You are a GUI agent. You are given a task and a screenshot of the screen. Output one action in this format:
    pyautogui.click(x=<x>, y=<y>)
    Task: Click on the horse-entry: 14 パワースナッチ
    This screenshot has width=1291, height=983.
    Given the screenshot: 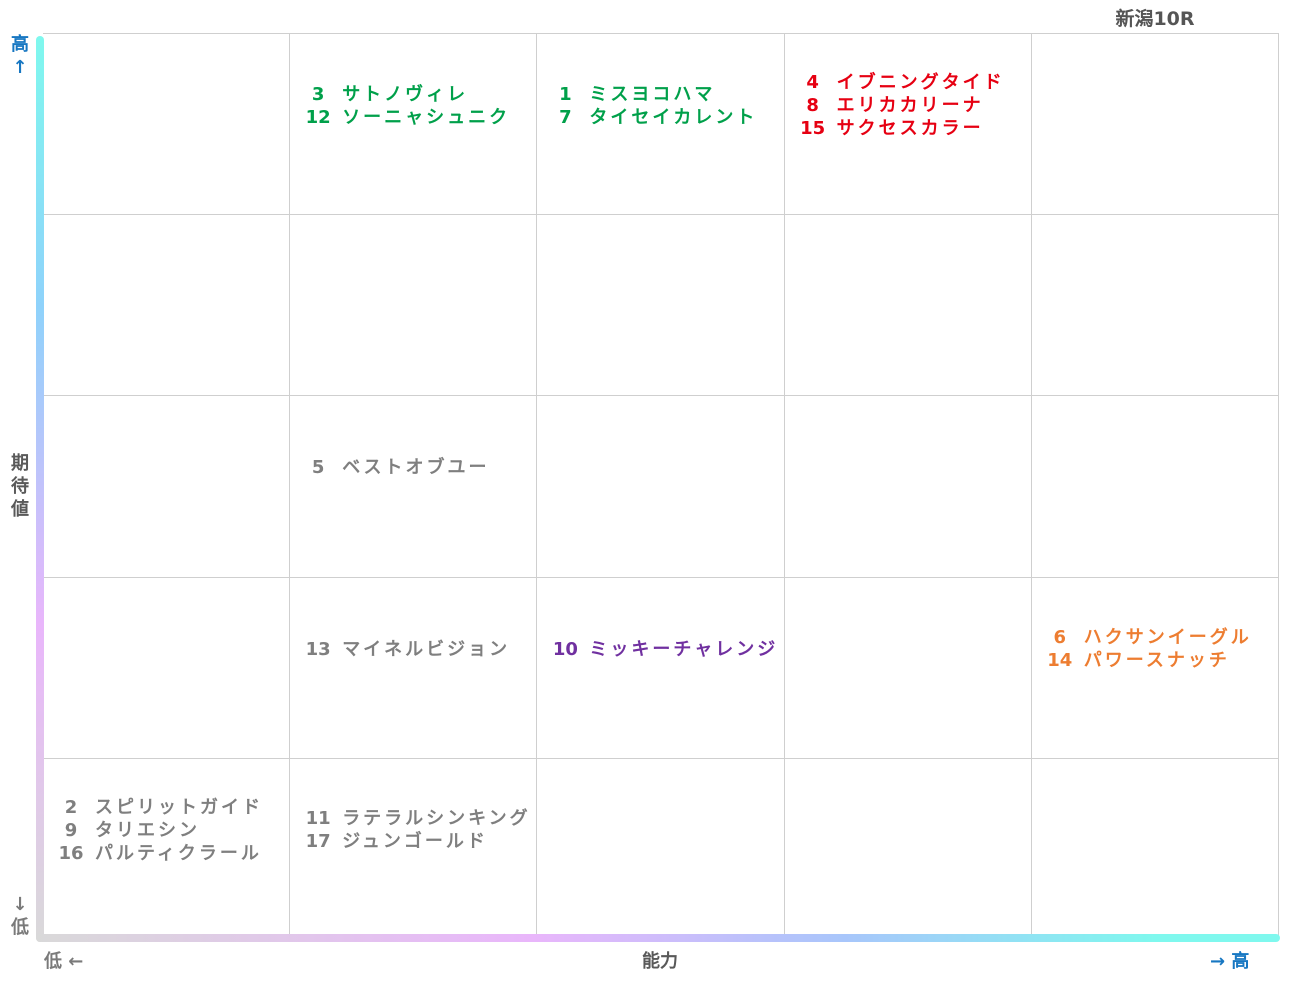 What is the action you would take?
    pyautogui.click(x=1158, y=660)
    